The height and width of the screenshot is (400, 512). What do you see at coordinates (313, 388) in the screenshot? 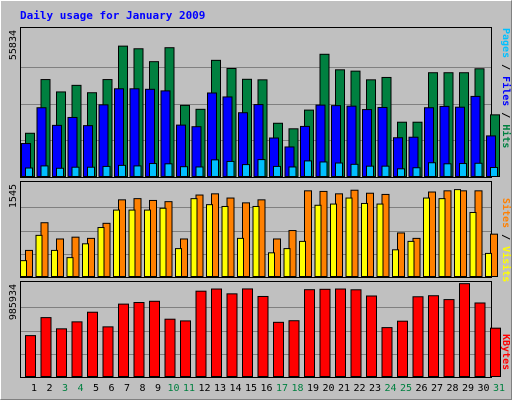
I see `day-label: 19` at bounding box center [313, 388].